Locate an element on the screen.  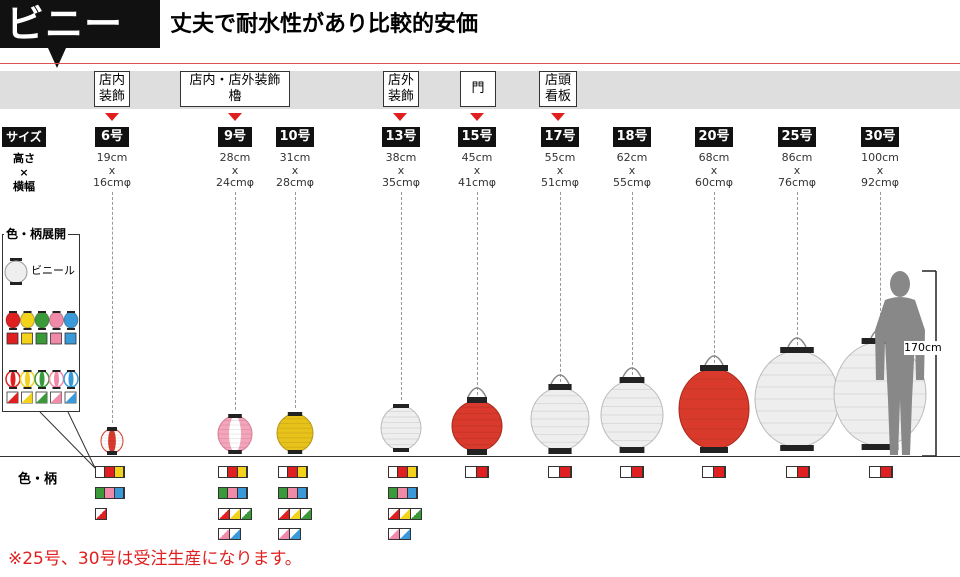
use-label: 店頭 看板 is located at coordinates (557, 88).